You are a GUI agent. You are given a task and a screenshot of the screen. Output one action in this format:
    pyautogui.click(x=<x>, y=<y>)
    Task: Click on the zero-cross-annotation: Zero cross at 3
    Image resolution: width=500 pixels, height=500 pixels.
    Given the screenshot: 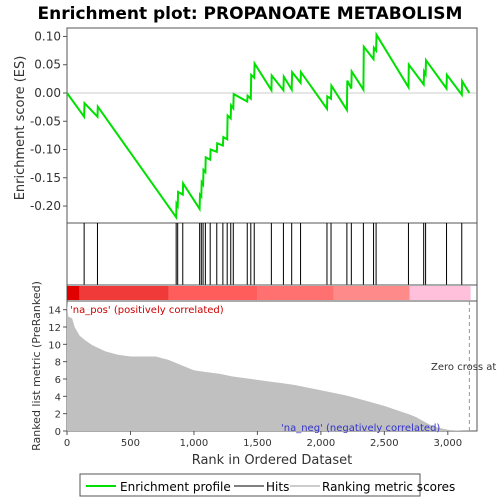 What is the action you would take?
    pyautogui.click(x=465, y=367)
    